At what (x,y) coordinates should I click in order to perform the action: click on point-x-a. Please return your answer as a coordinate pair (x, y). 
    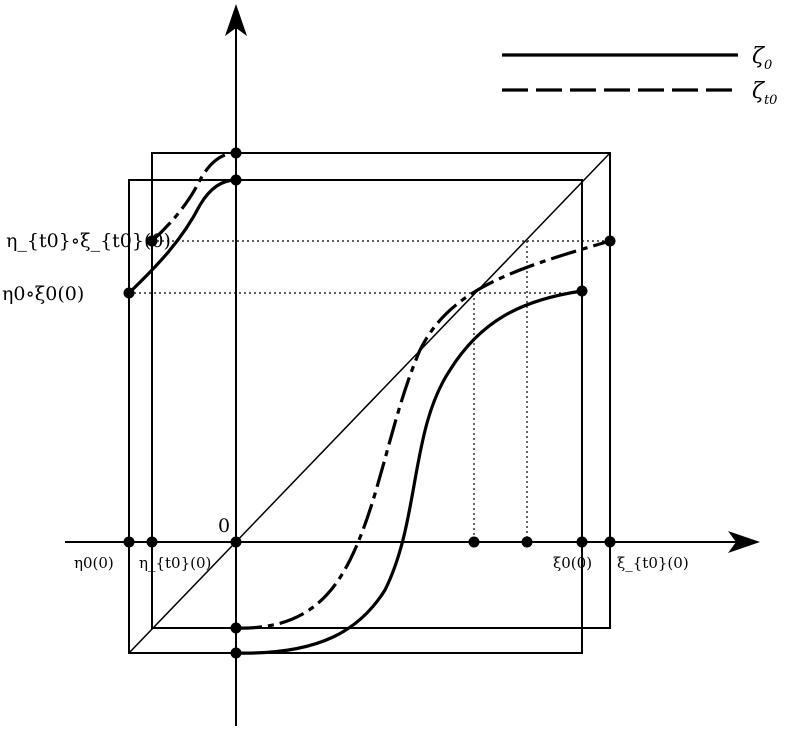
    Looking at the image, I should click on (474, 542).